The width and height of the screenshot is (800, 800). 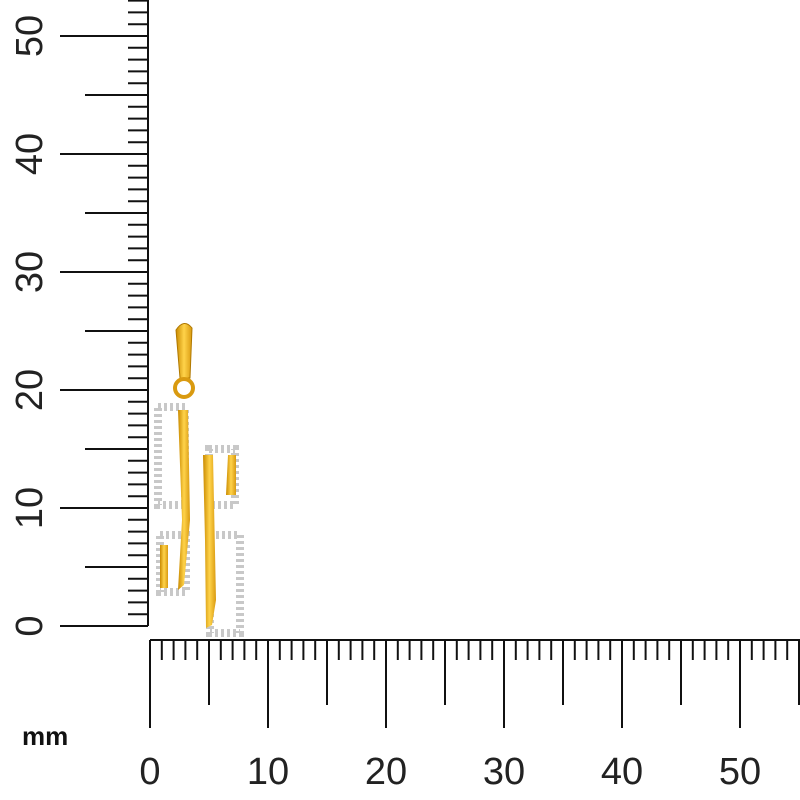 What do you see at coordinates (45, 736) in the screenshot?
I see `unit-label: mm` at bounding box center [45, 736].